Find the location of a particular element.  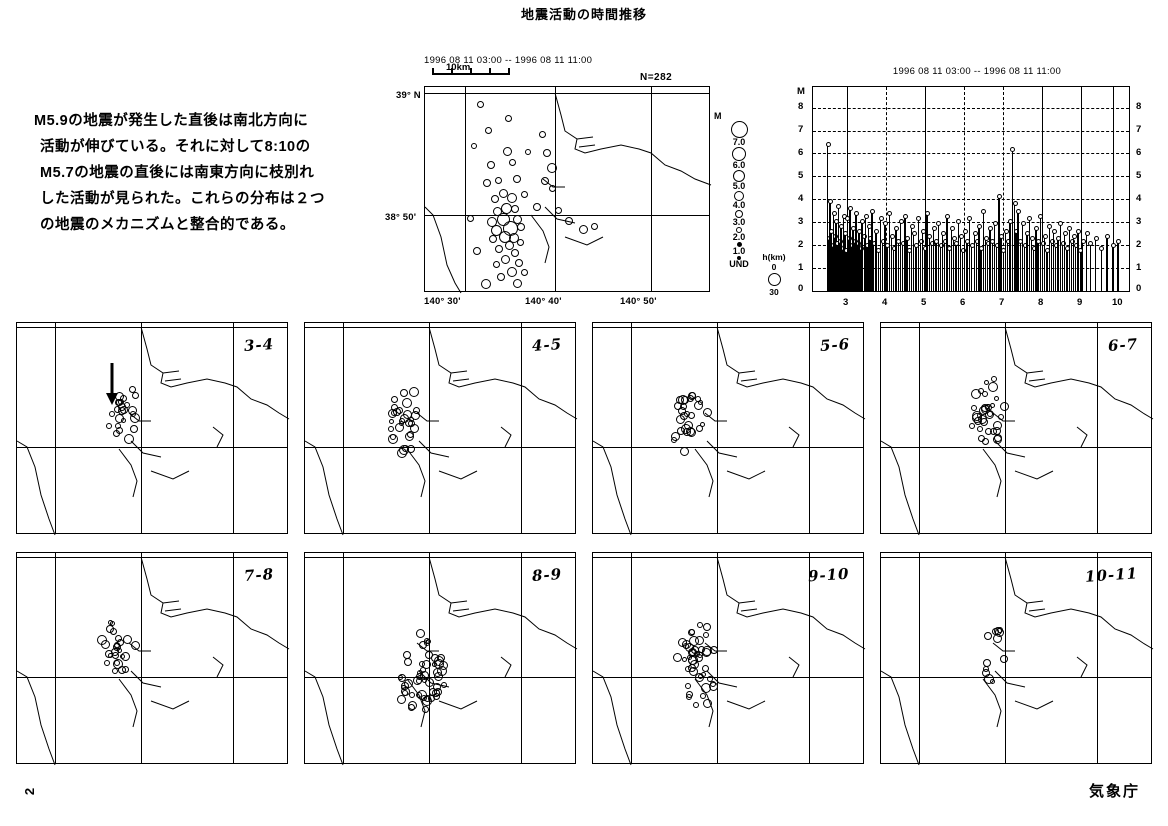

map-scalebar: 10km is located at coordinates (471, 68).